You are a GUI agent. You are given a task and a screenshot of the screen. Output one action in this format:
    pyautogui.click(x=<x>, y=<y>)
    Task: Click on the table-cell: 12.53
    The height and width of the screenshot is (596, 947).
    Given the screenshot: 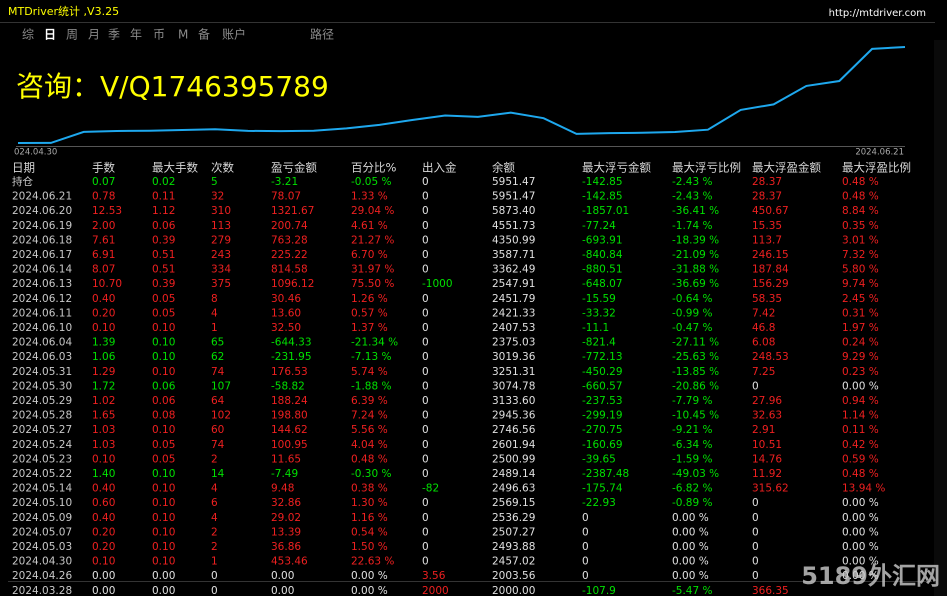 What is the action you would take?
    pyautogui.click(x=107, y=211)
    